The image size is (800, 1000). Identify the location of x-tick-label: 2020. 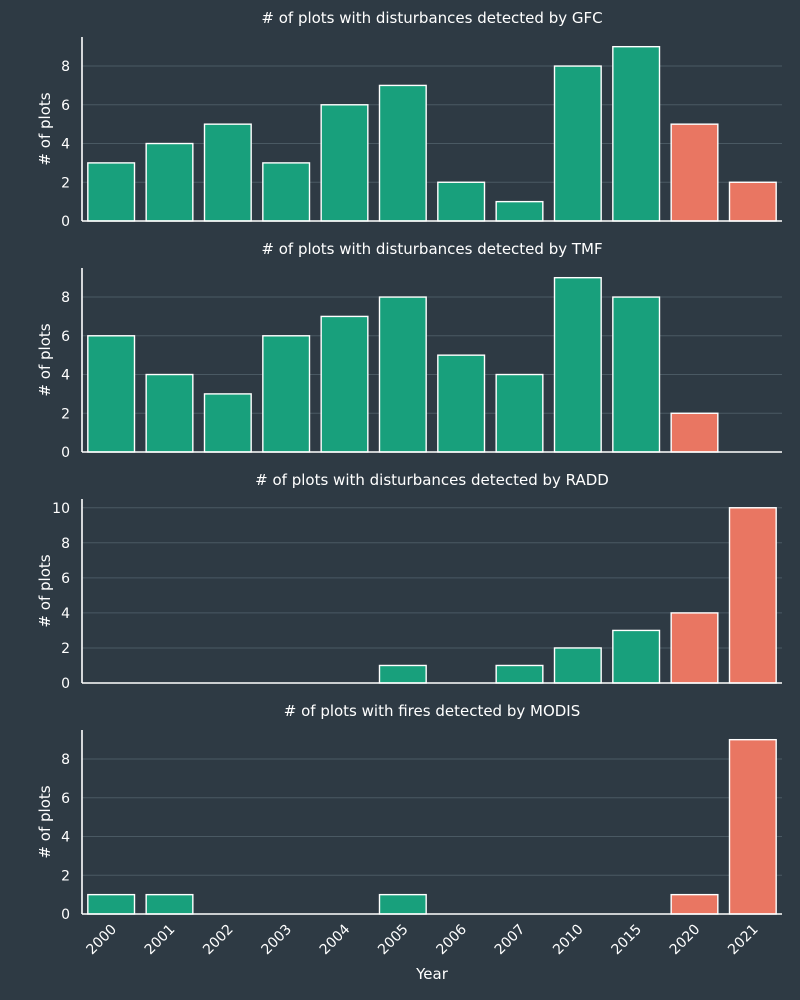
(685, 940).